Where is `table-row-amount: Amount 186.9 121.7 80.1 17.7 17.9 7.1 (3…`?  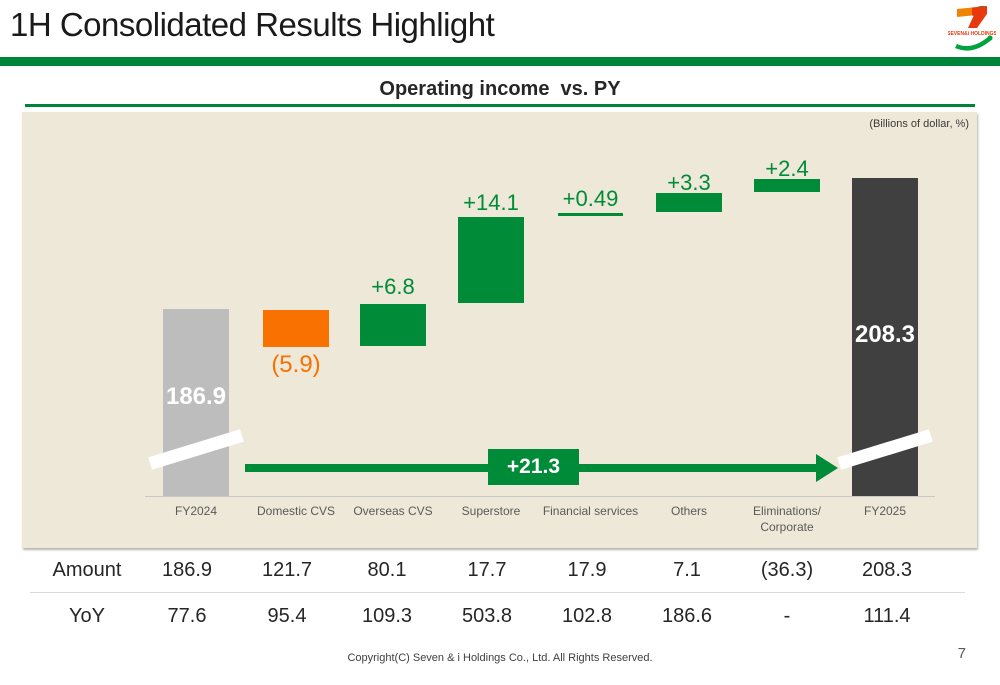 table-row-amount: Amount 186.9 121.7 80.1 17.7 17.9 7.1 (3… is located at coordinates (500, 570).